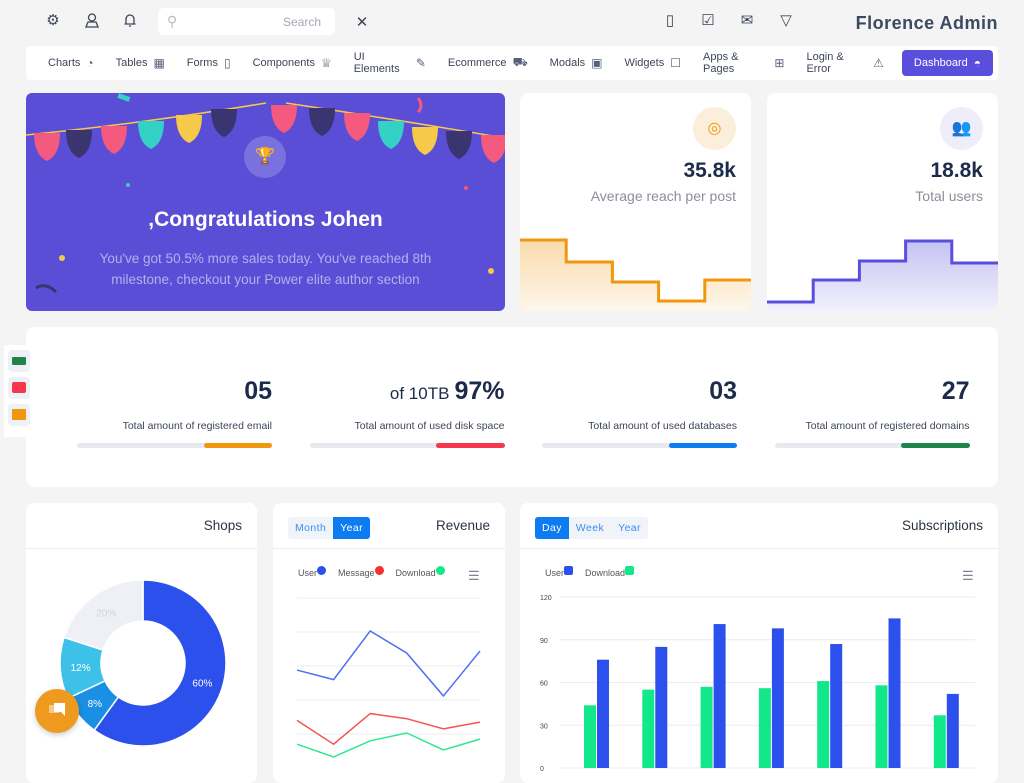 Image resolution: width=1024 pixels, height=783 pixels. I want to click on nav-item-tables: Tables ▦, so click(140, 63).